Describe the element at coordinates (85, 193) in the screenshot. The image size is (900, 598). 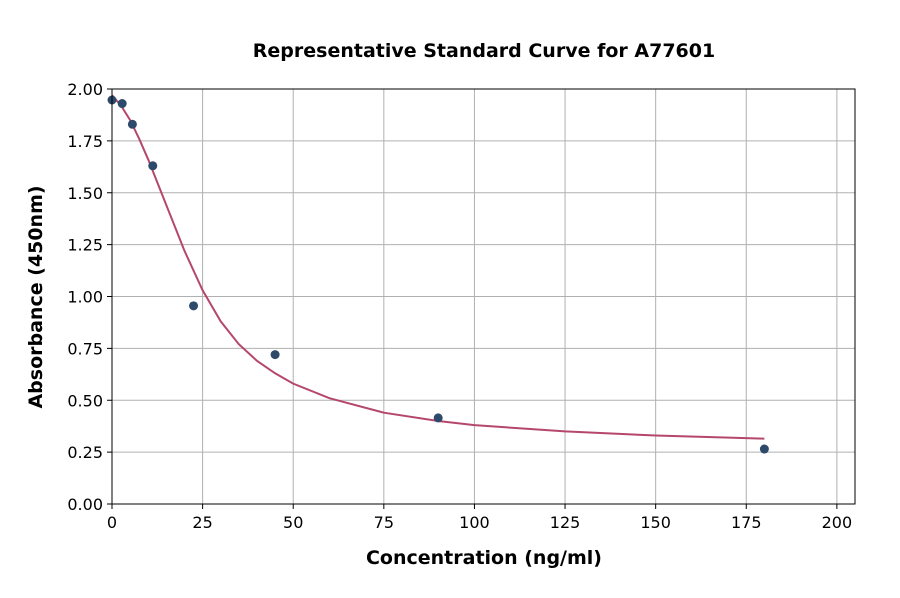
I see `y-tick-label: 1.50` at that location.